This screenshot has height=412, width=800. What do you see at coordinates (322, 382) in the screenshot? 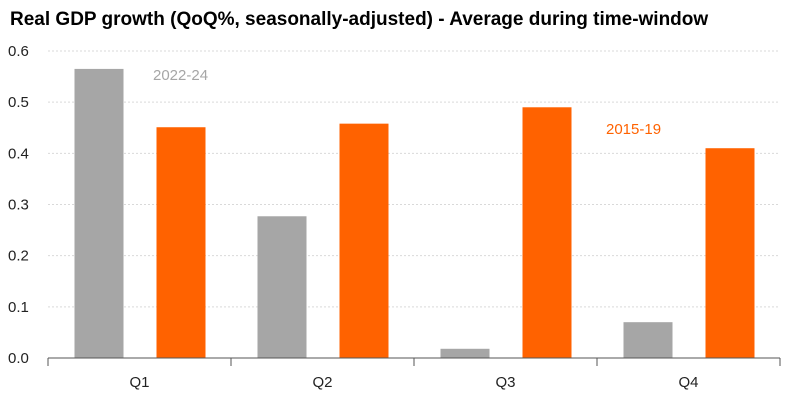
I see `x-tick-label: Q2` at bounding box center [322, 382].